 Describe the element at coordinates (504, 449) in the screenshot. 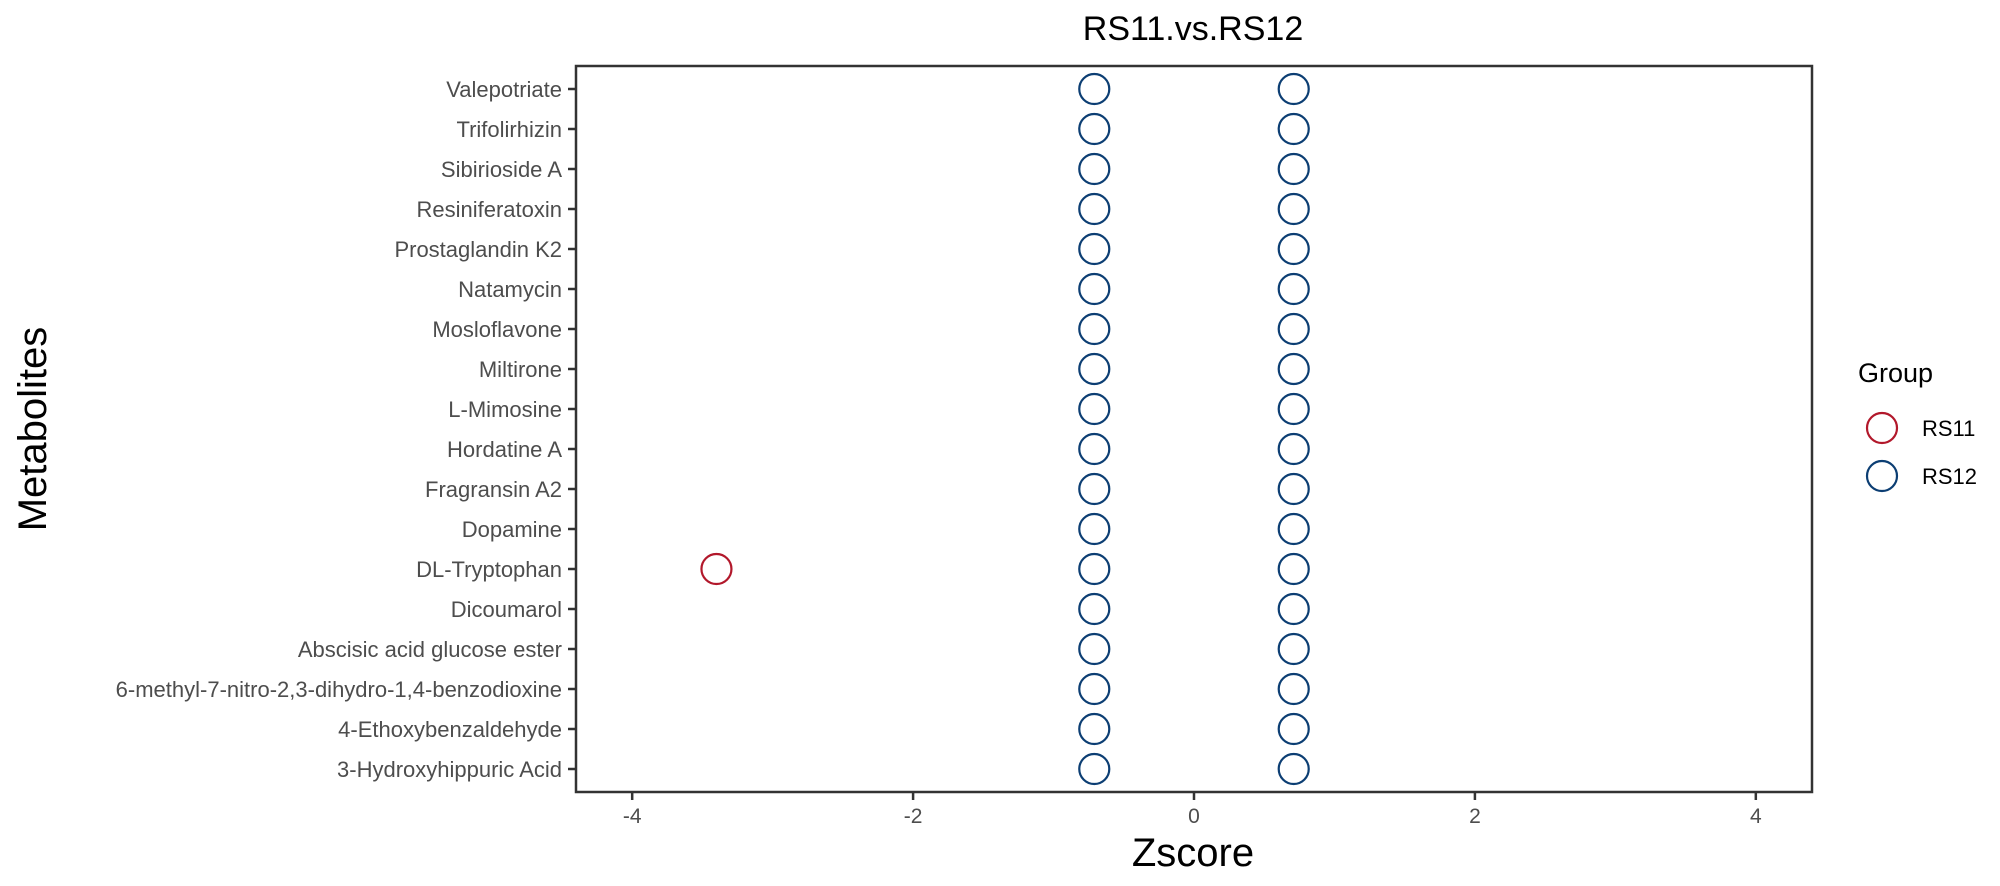

I see `y-tick-label: Hordatine A` at that location.